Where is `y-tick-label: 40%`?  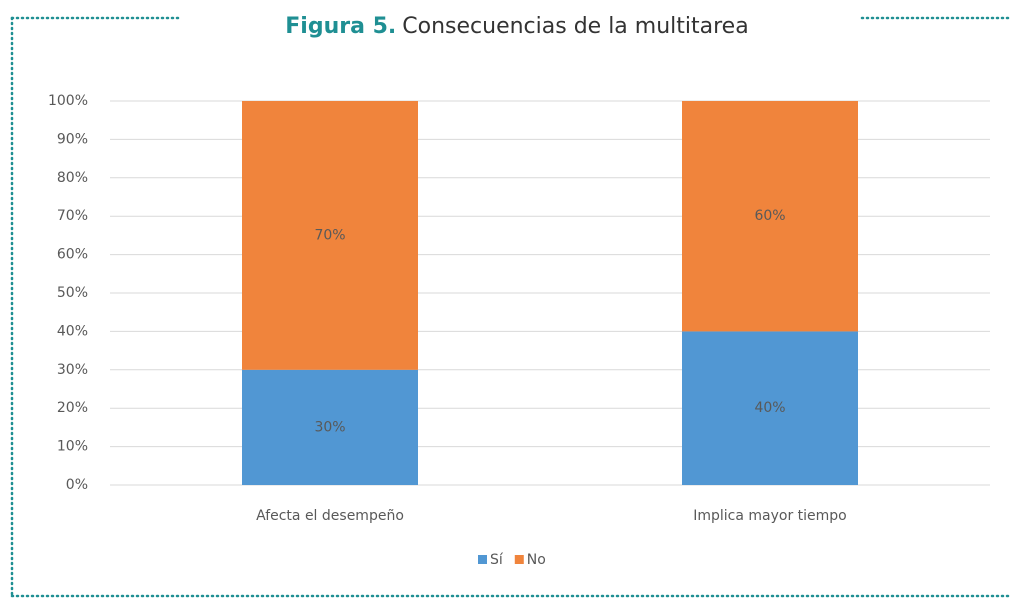 y-tick-label: 40% is located at coordinates (72, 331).